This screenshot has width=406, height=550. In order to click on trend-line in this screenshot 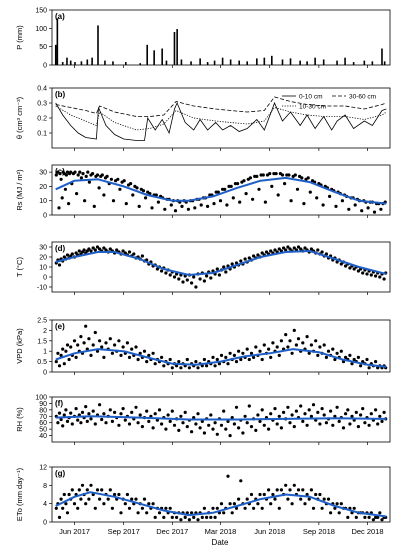, I will do `click(221, 263)`.